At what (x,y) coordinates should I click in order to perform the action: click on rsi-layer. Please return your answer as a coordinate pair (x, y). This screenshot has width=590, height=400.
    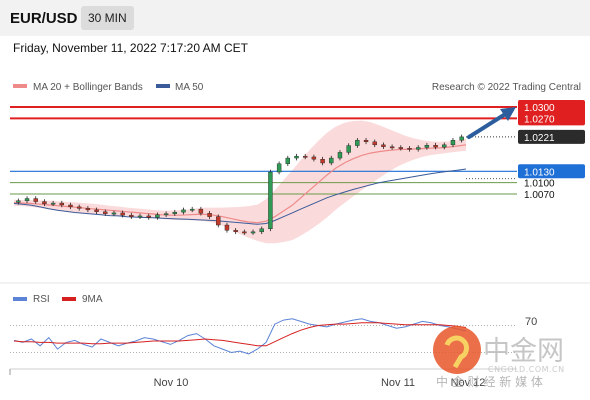
    Looking at the image, I should click on (263, 336).